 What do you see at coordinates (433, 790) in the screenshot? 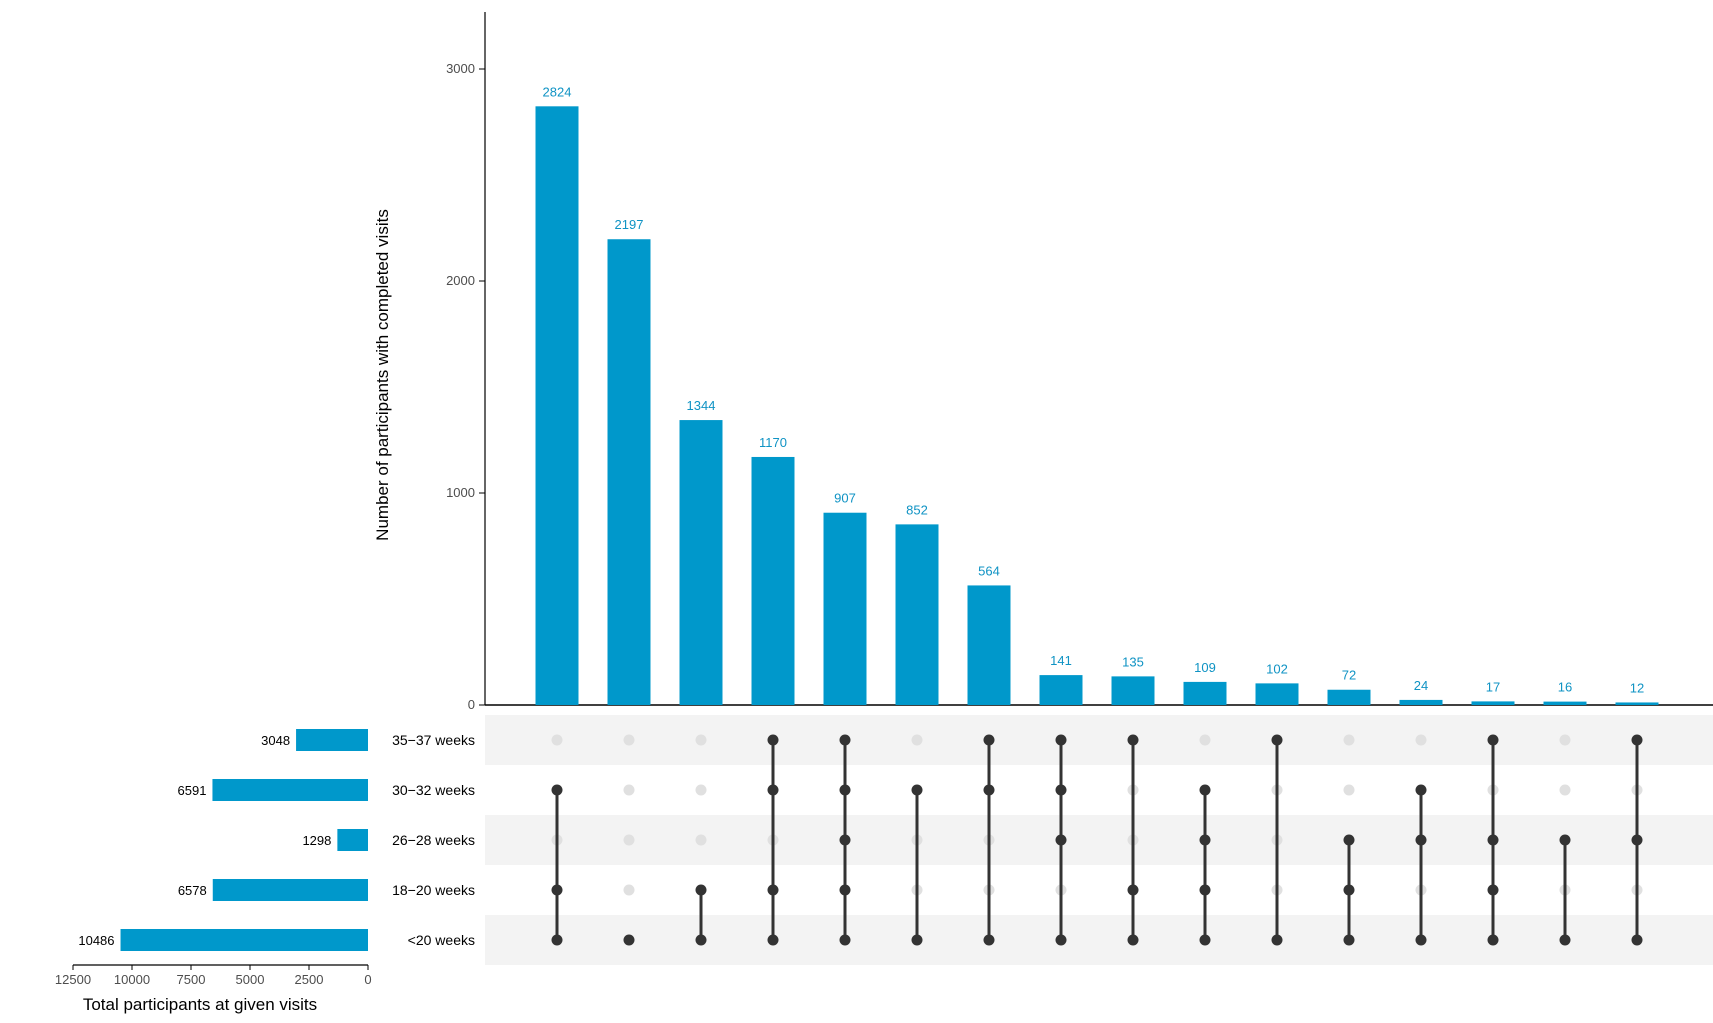
I see `set-name-label: 30−32 weeks` at bounding box center [433, 790].